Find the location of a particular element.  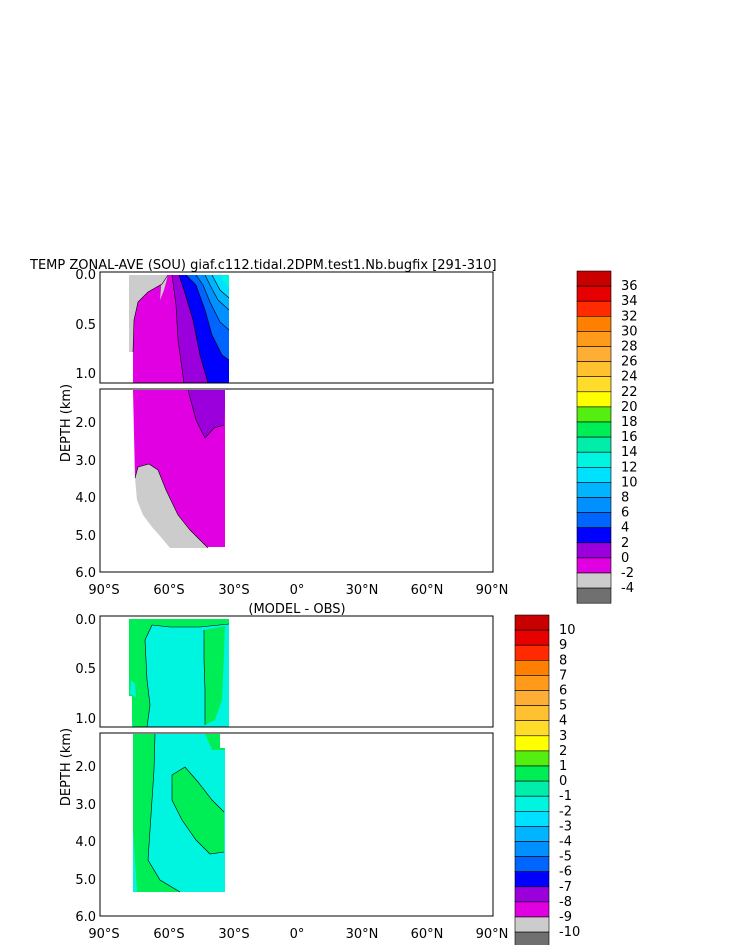

colorbar-label: -10 is located at coordinates (569, 932).